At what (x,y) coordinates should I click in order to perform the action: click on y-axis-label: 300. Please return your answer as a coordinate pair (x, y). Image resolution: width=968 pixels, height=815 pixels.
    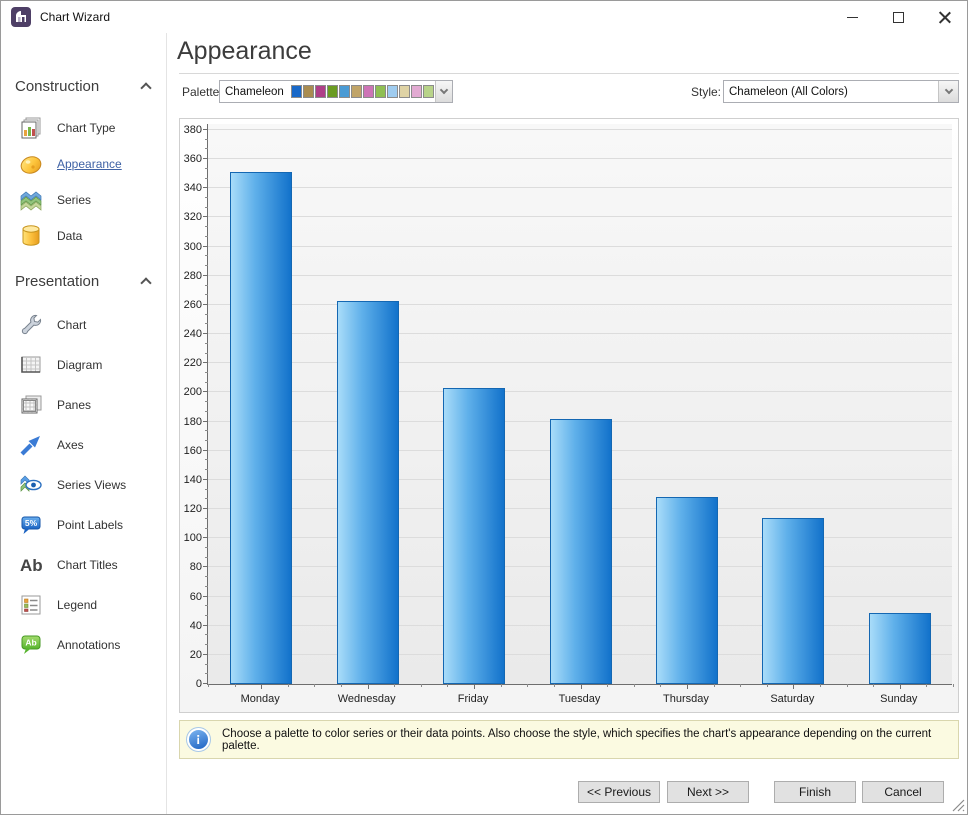
    Looking at the image, I should click on (192, 246).